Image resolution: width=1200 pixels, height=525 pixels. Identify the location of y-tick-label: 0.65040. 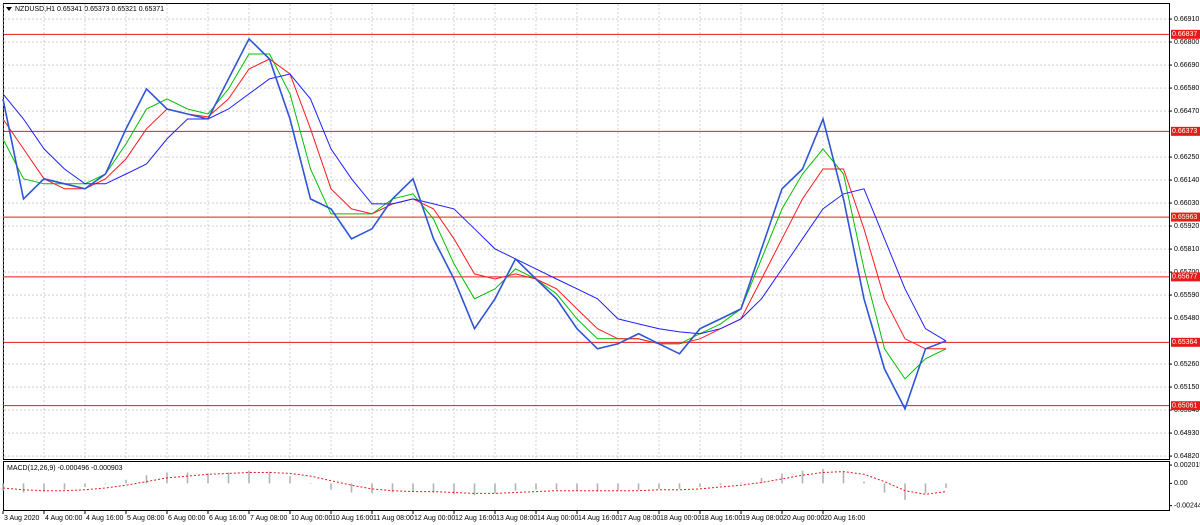
(1186, 410).